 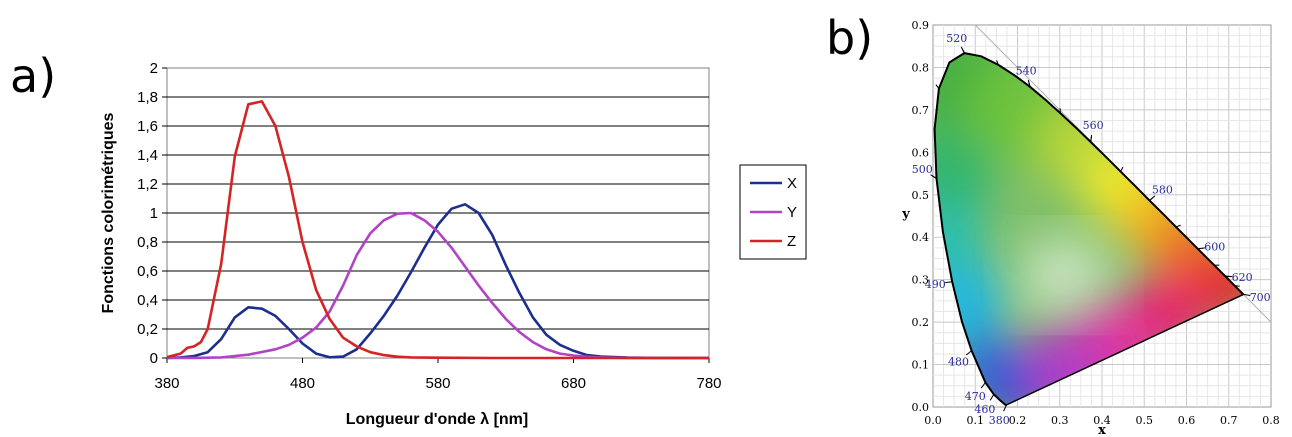 What do you see at coordinates (1125, 349) in the screenshot?
I see `purple-line` at bounding box center [1125, 349].